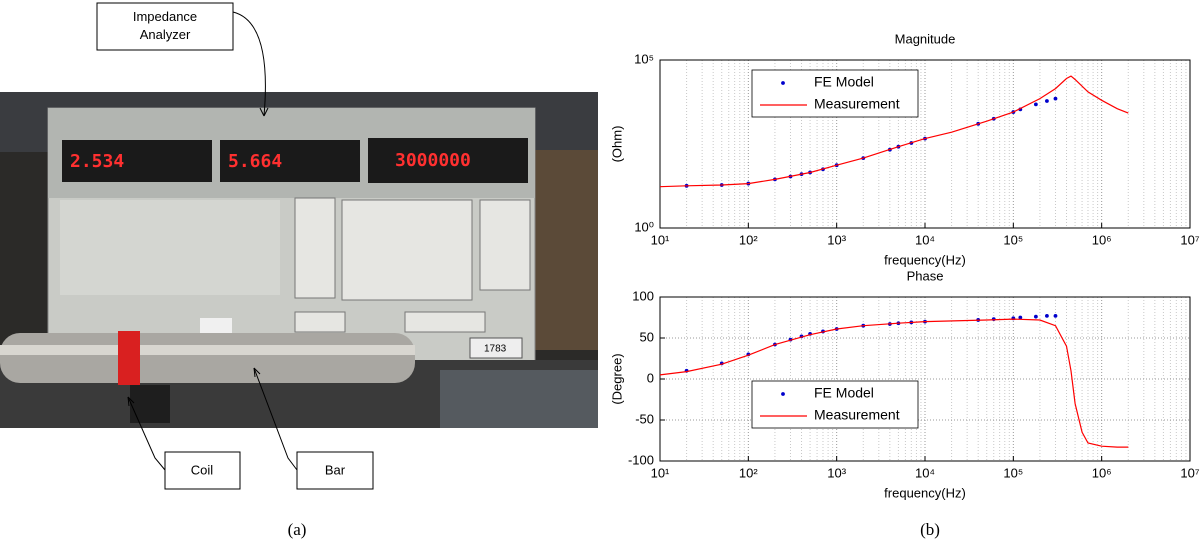 This screenshot has height=545, width=1200. Describe the element at coordinates (297, 529) in the screenshot. I see `panel-label: (a)` at that location.